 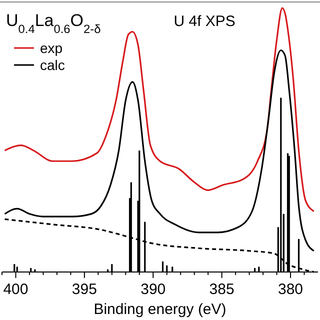 I want to click on legend-label: exp, so click(x=51, y=48).